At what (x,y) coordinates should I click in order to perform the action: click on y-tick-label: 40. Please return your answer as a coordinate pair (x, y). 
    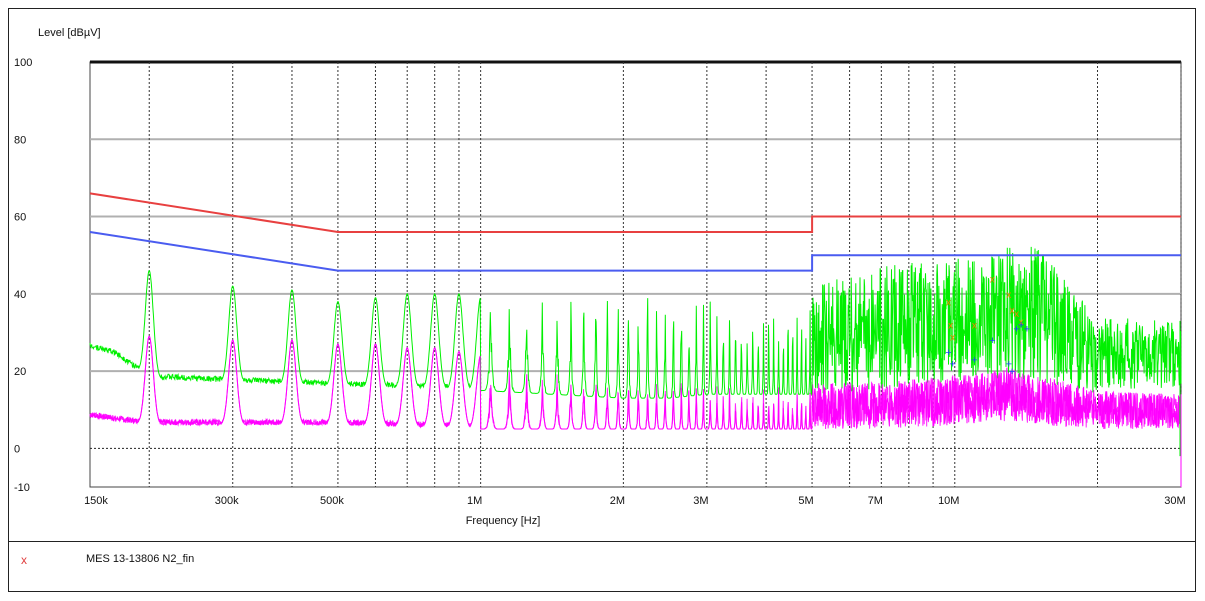
    Looking at the image, I should click on (20, 295).